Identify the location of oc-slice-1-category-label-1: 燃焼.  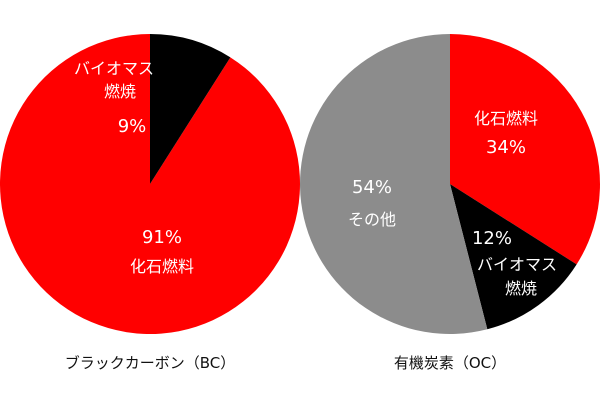
(521, 288).